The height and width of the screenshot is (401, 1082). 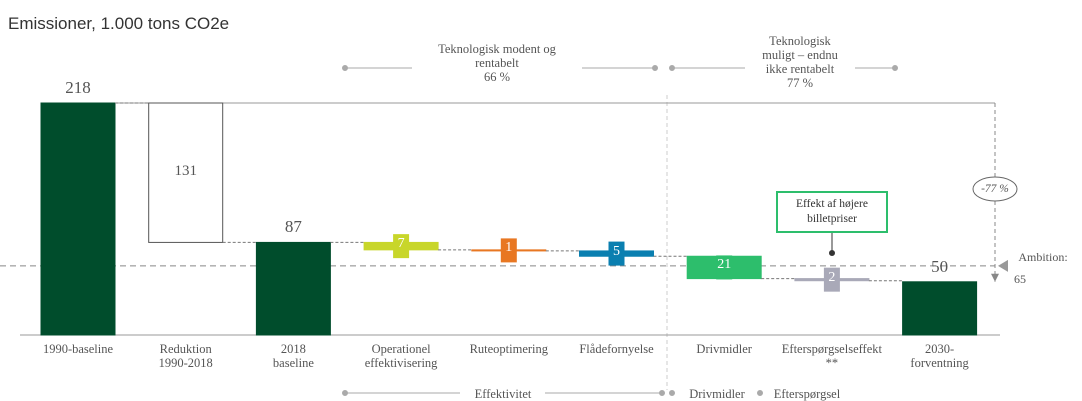 What do you see at coordinates (1043, 256) in the screenshot?
I see `ambition-label: Ambition:` at bounding box center [1043, 256].